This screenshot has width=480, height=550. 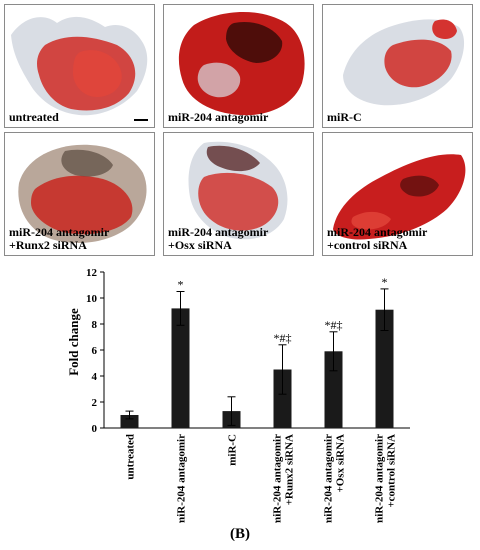 I want to click on y-tick-label: 8, so click(x=95, y=325).